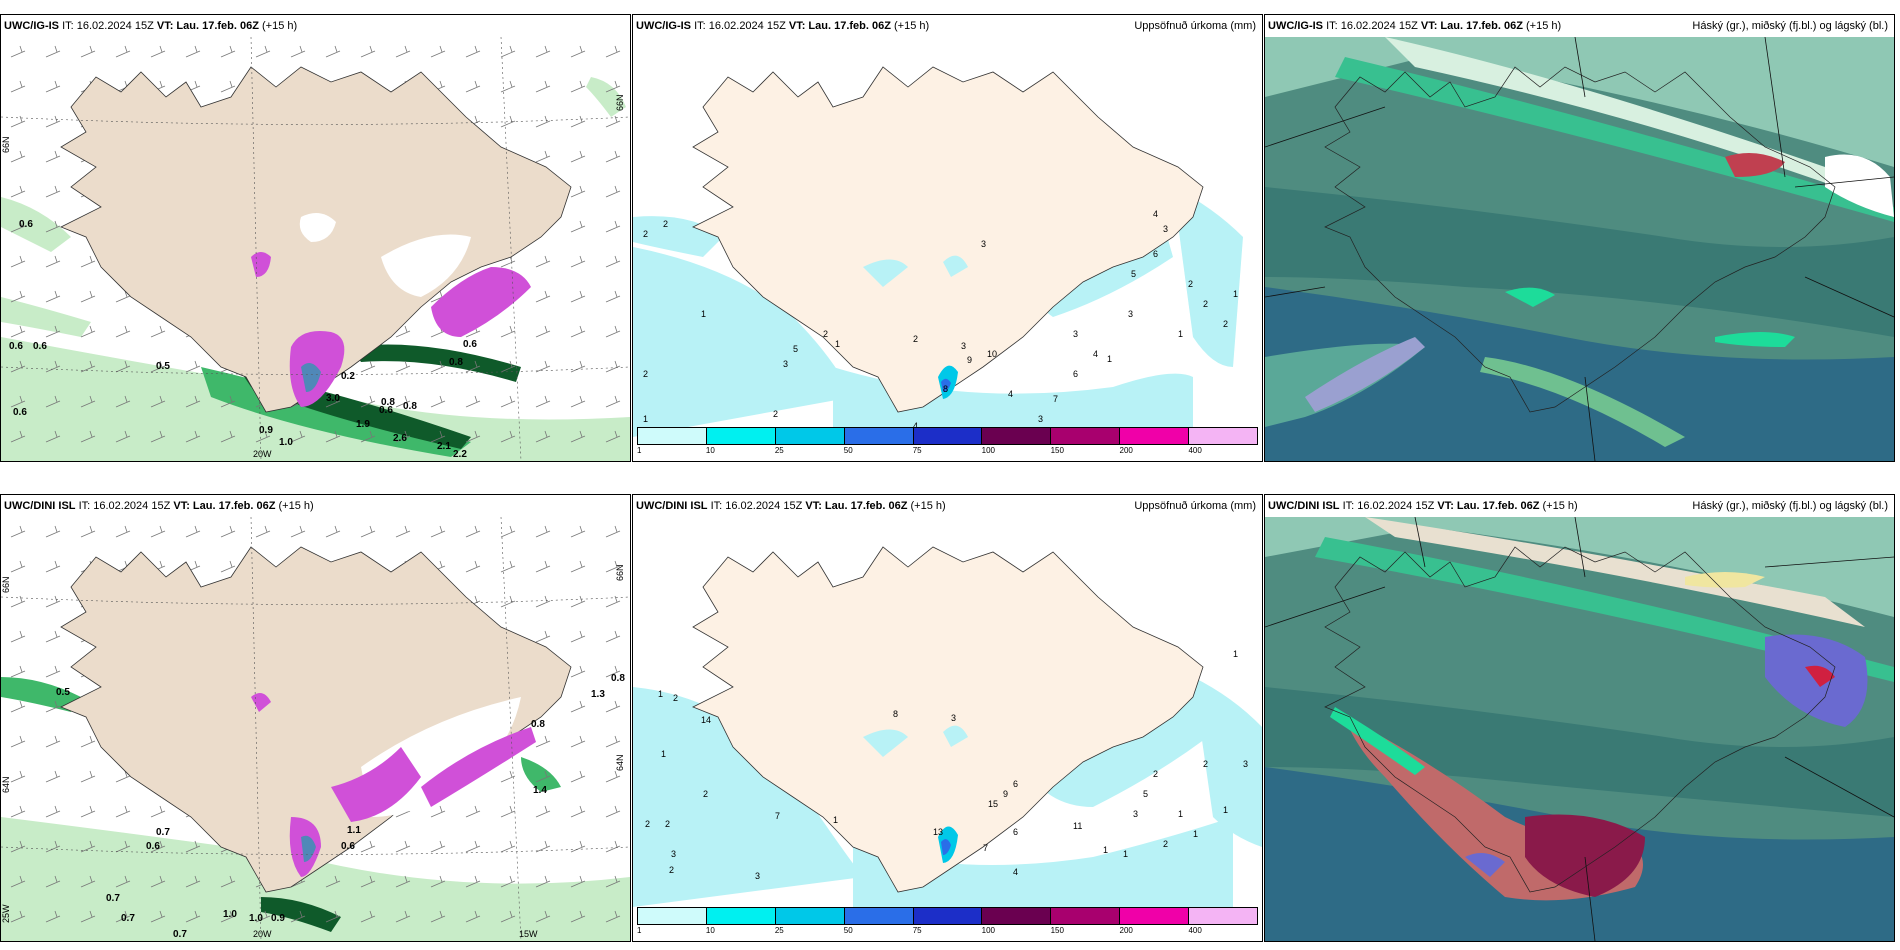  I want to click on wind-value: 1.4, so click(540, 790).